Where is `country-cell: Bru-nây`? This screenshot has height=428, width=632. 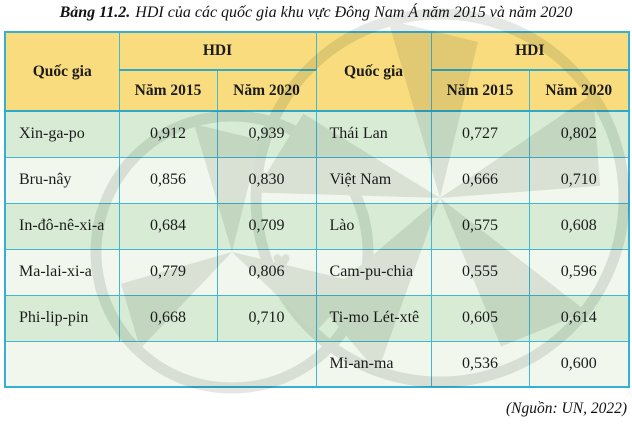
country-cell: Bru-nây is located at coordinates (62, 180).